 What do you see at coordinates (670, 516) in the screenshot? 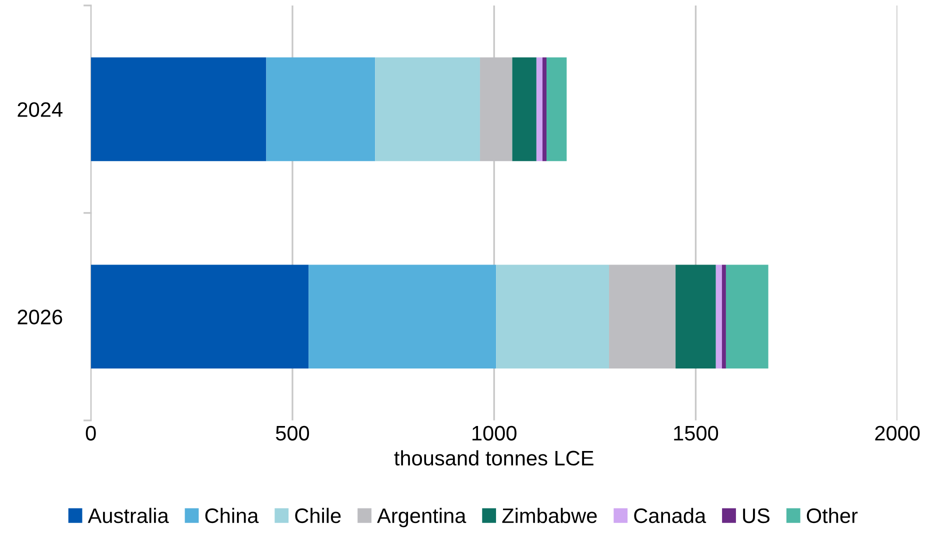
I see `legend-label: Canada` at bounding box center [670, 516].